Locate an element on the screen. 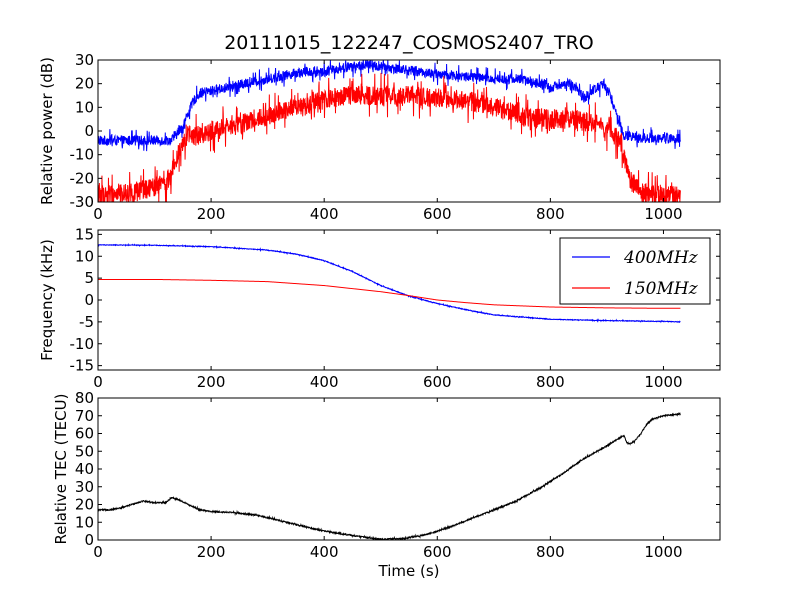 This screenshot has height=600, width=800. legend-box is located at coordinates (635, 271).